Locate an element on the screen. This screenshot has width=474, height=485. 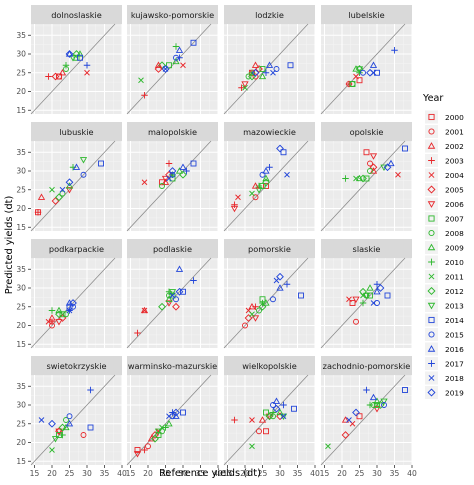
y-tick-label: 20 is located at coordinates (21, 91).